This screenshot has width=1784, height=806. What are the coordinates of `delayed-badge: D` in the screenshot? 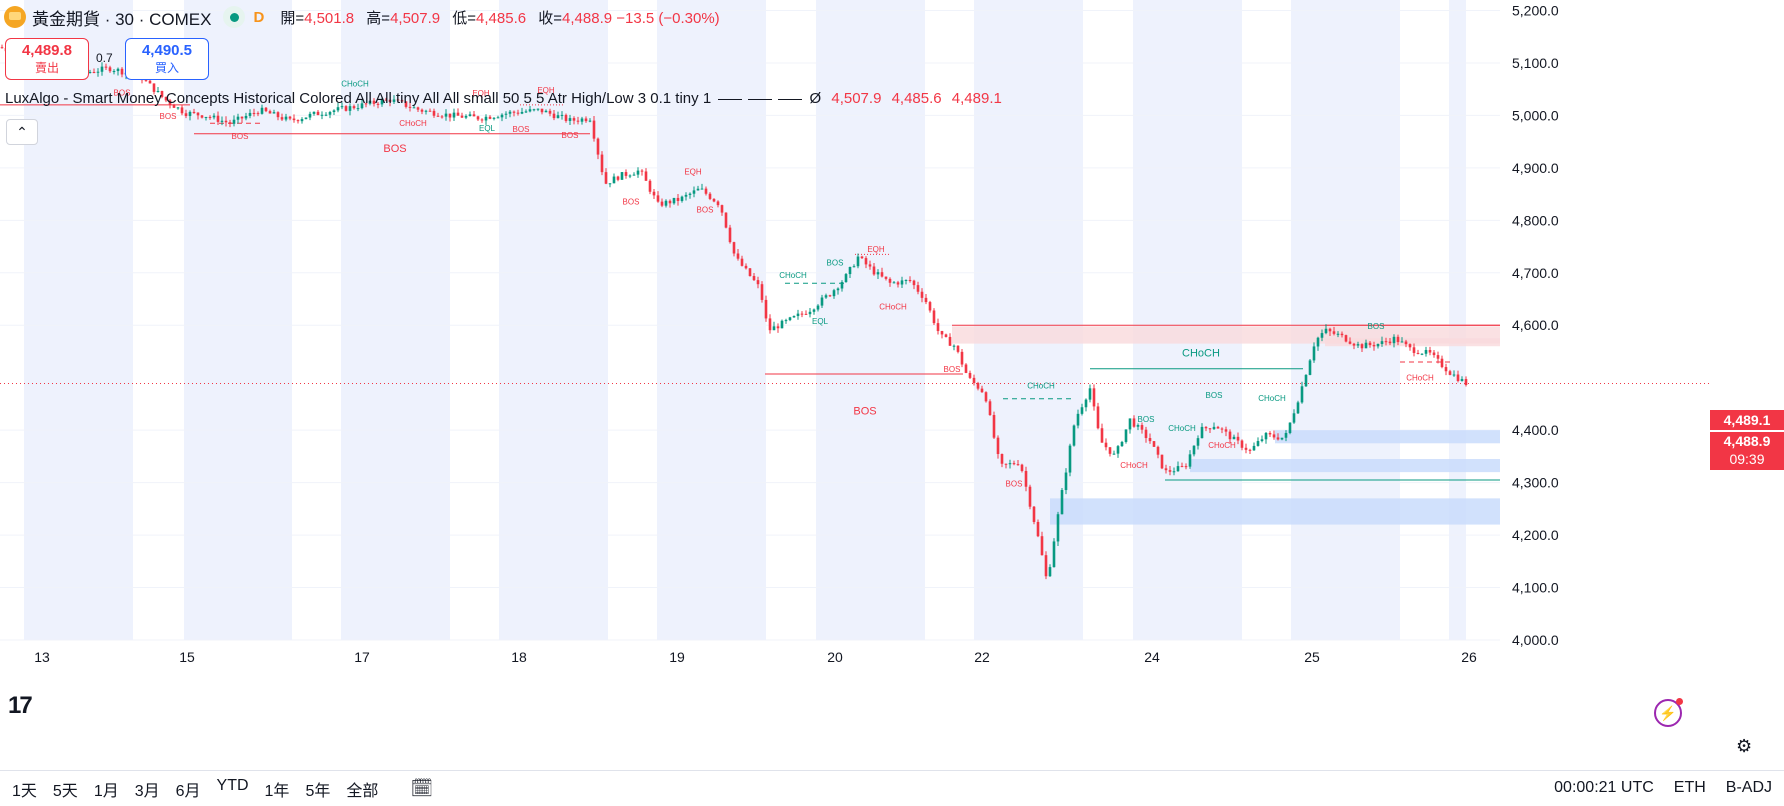 It's located at (259, 17).